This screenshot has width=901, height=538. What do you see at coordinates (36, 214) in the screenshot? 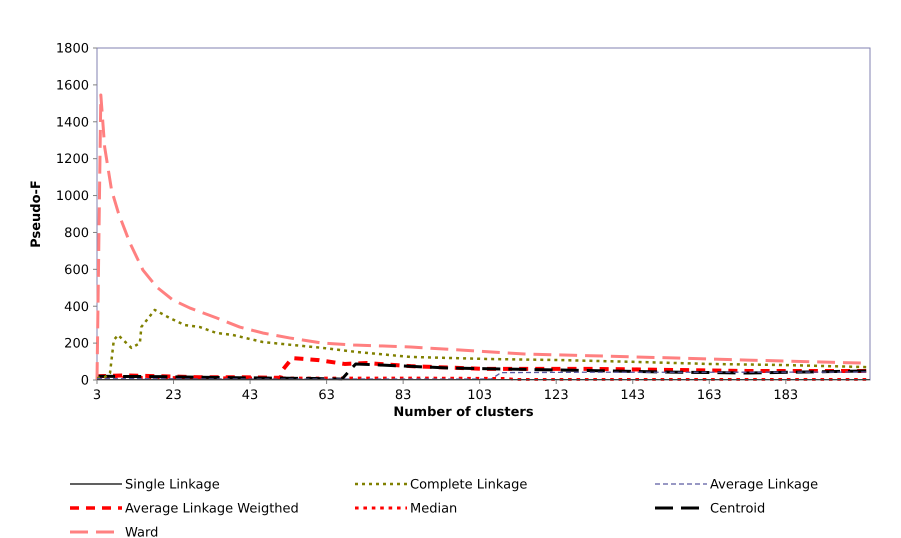
I see `y-axis-title: Pseudo-F` at bounding box center [36, 214].